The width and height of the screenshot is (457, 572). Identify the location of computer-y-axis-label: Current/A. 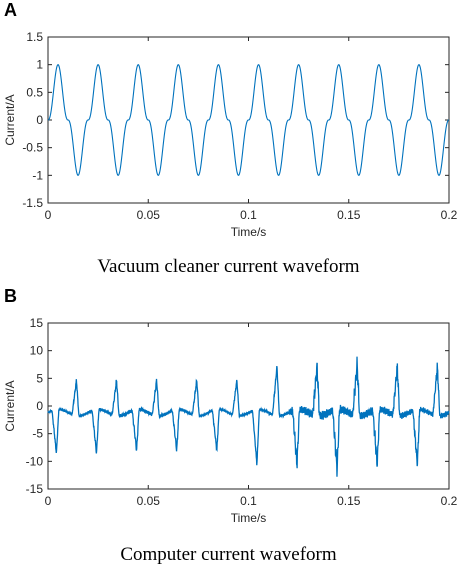
(10, 405).